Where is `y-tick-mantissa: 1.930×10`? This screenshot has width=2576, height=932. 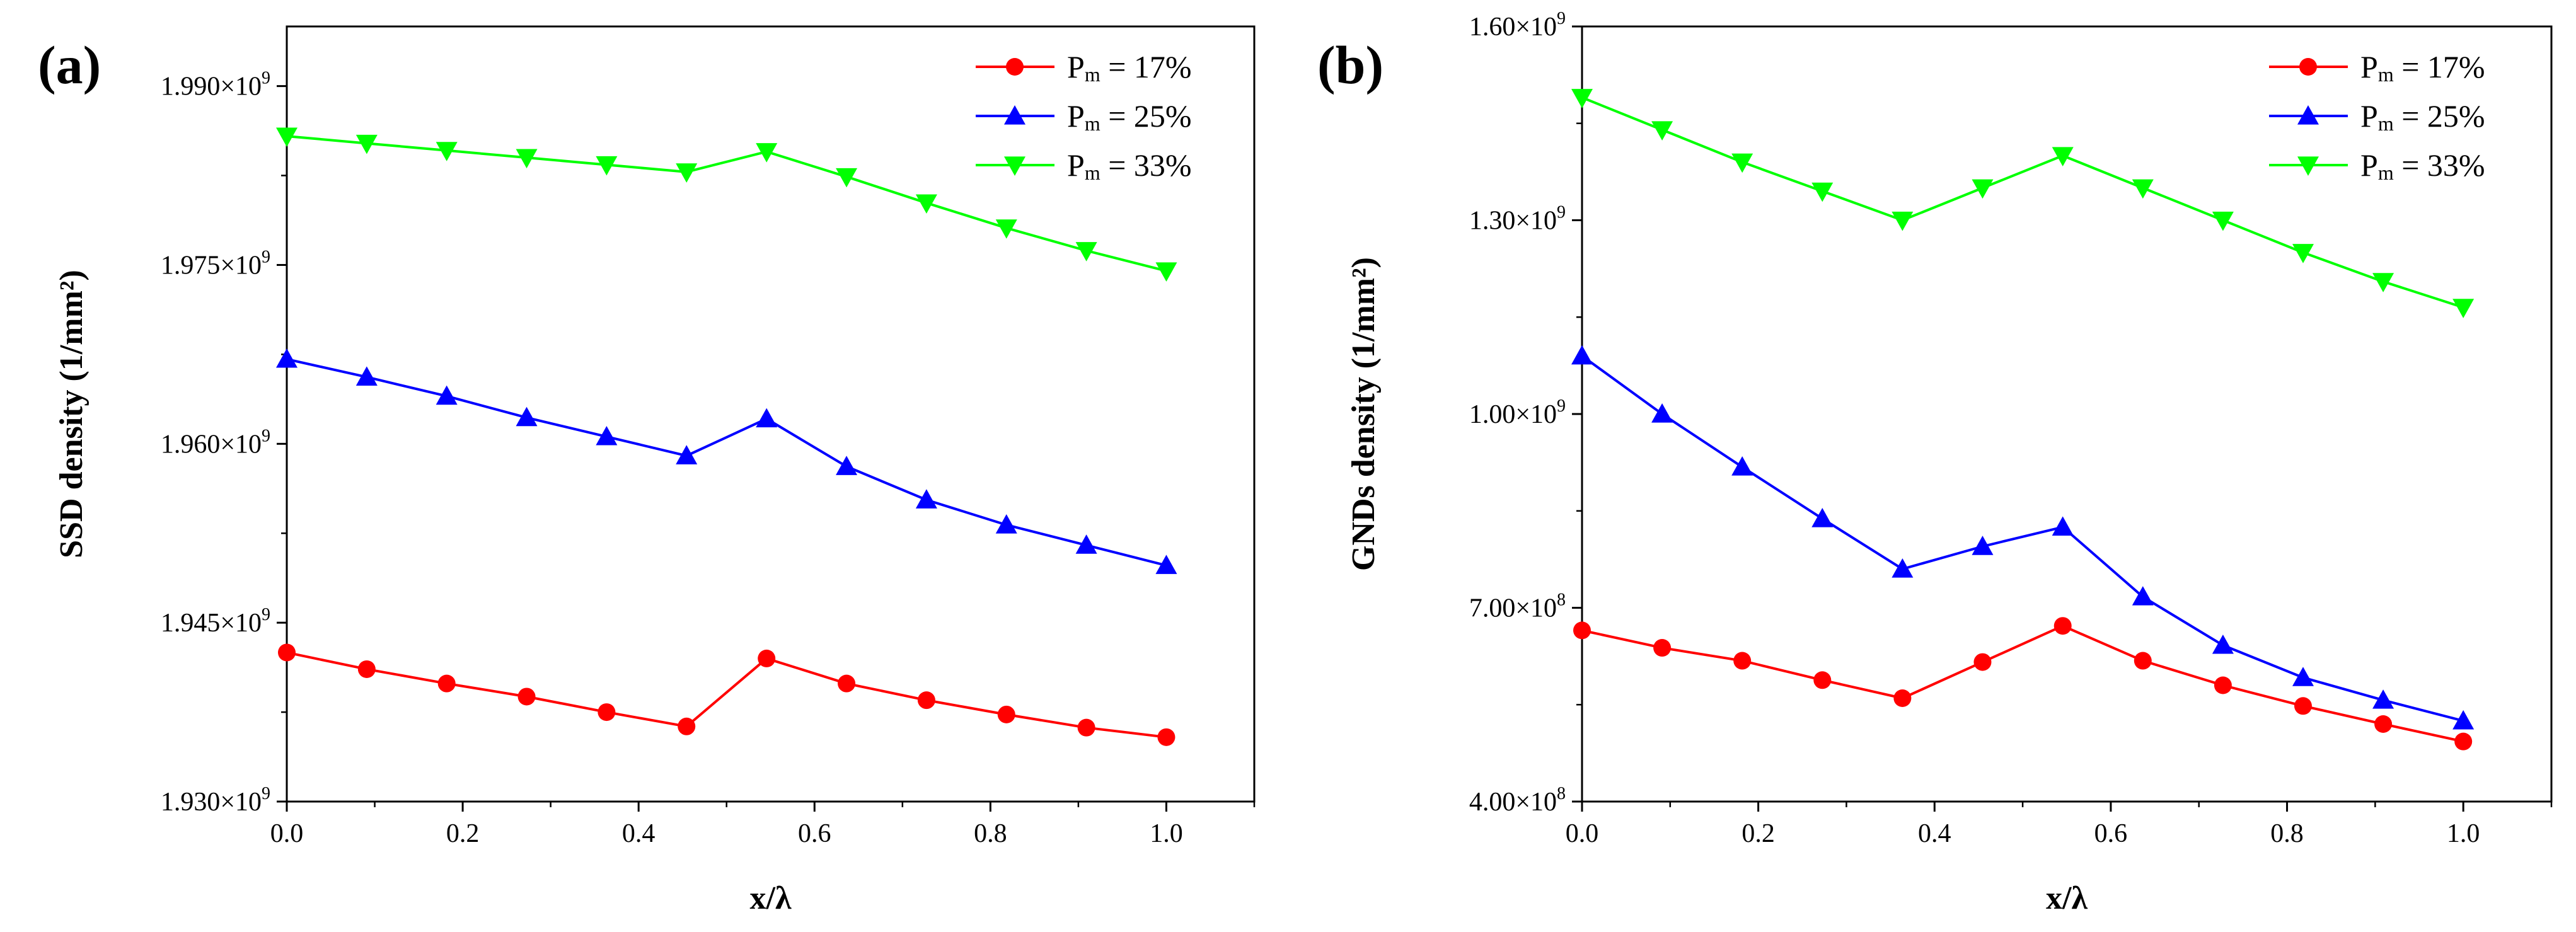
y-tick-mantissa: 1.930×10 is located at coordinates (211, 803).